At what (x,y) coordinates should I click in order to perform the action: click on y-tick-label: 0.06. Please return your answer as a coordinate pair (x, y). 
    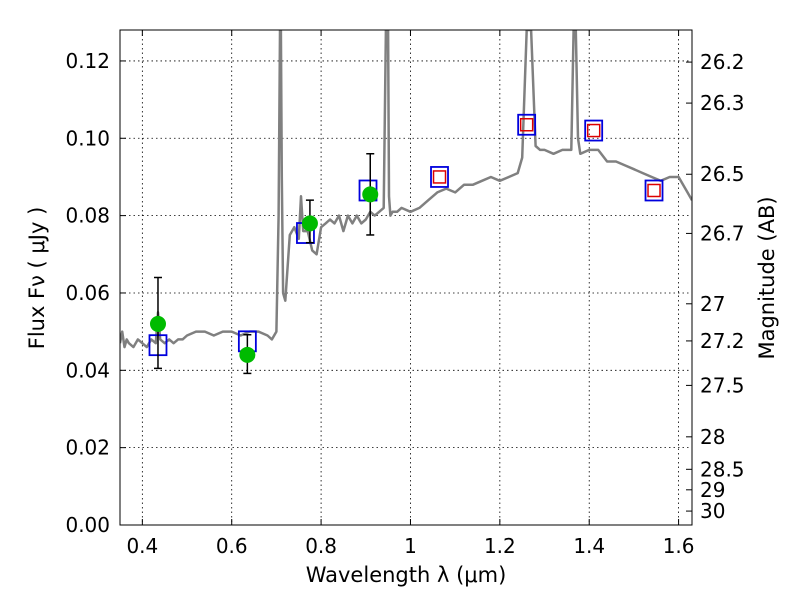
    Looking at the image, I should click on (87, 293).